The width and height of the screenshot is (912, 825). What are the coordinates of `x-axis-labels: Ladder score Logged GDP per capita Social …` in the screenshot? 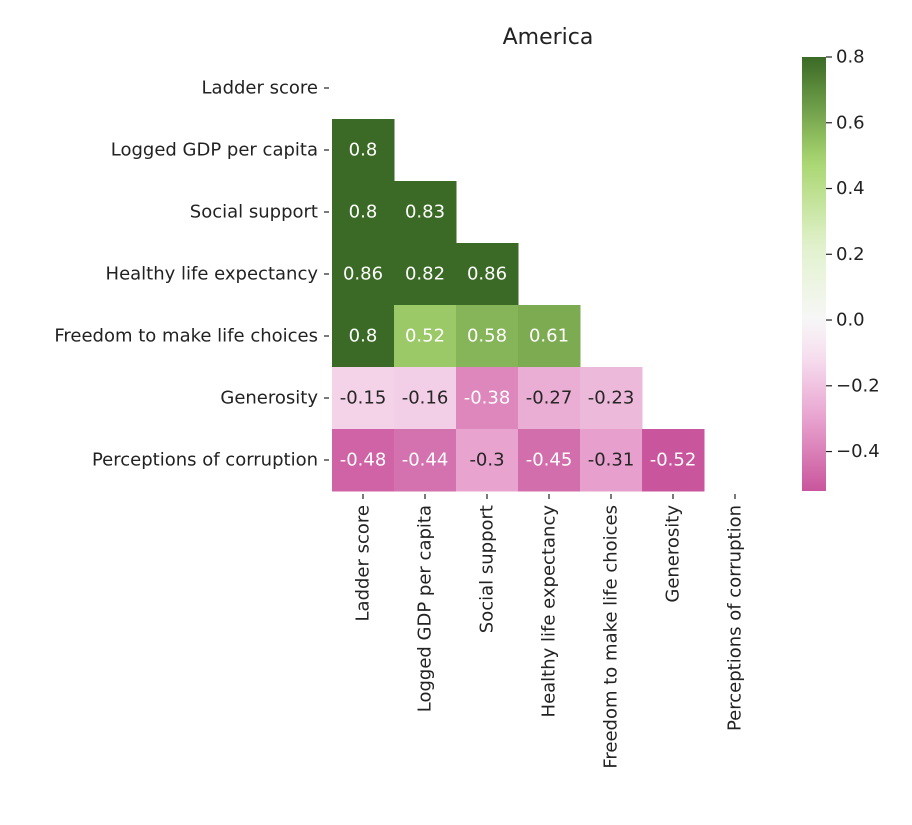 It's located at (549, 631).